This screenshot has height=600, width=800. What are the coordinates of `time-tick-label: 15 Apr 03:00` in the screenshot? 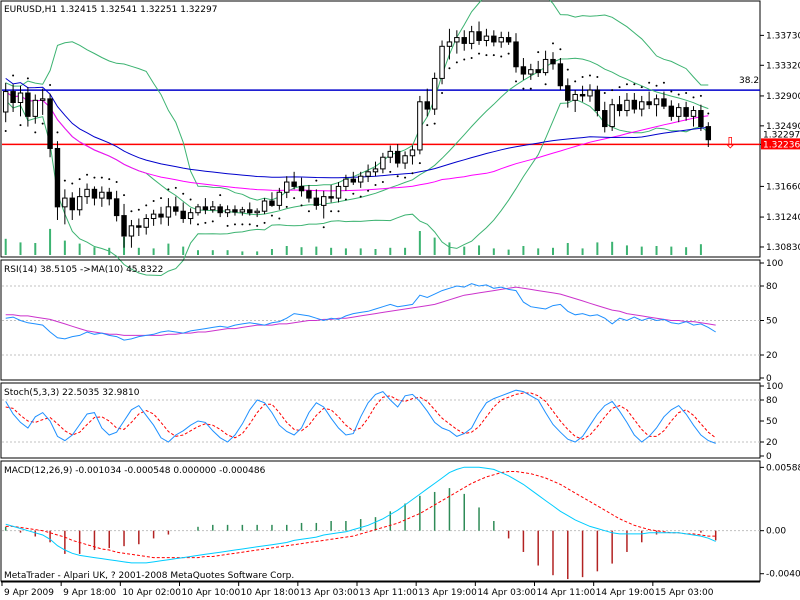 It's located at (684, 593).